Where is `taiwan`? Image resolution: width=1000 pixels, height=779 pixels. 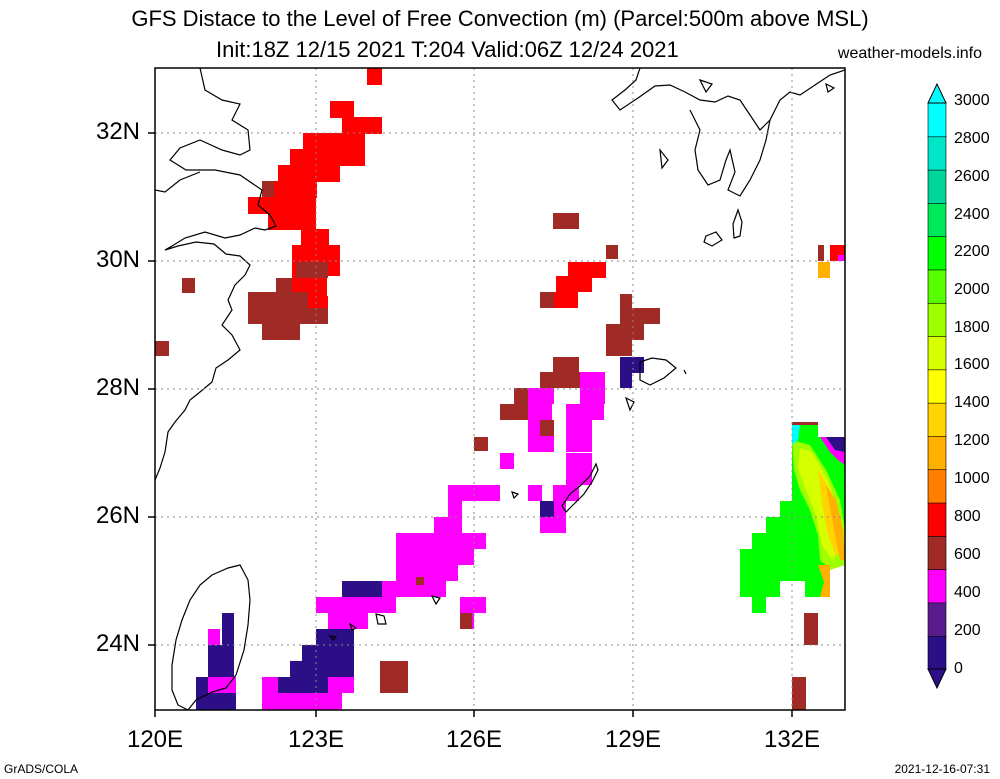 taiwan is located at coordinates (211, 637).